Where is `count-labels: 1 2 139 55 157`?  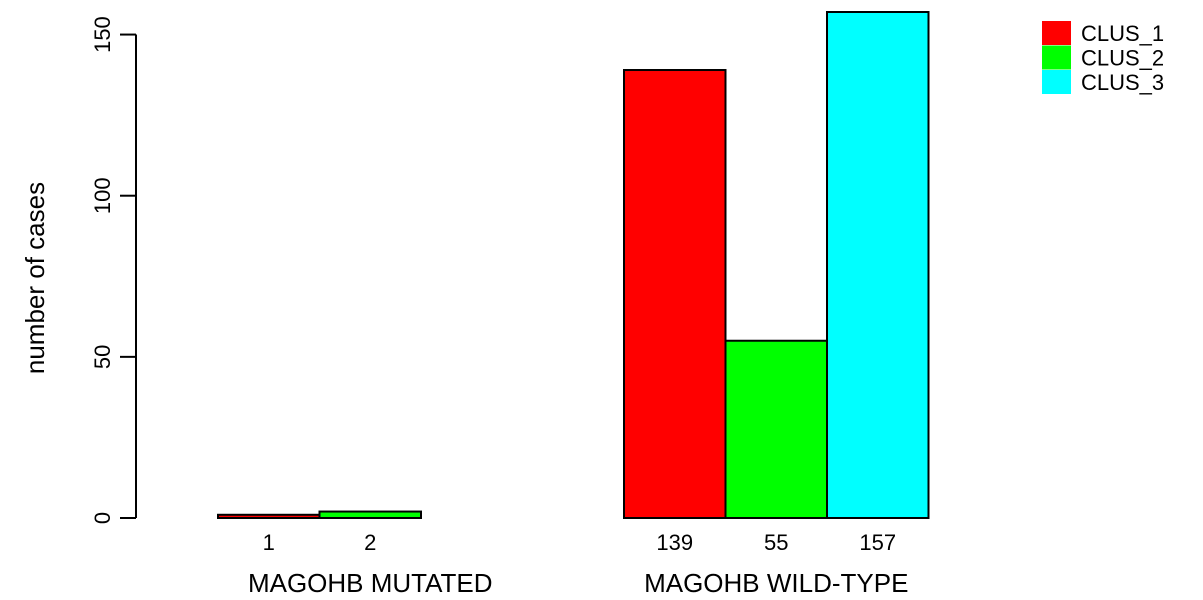 count-labels: 1 2 139 55 157 is located at coordinates (579, 542).